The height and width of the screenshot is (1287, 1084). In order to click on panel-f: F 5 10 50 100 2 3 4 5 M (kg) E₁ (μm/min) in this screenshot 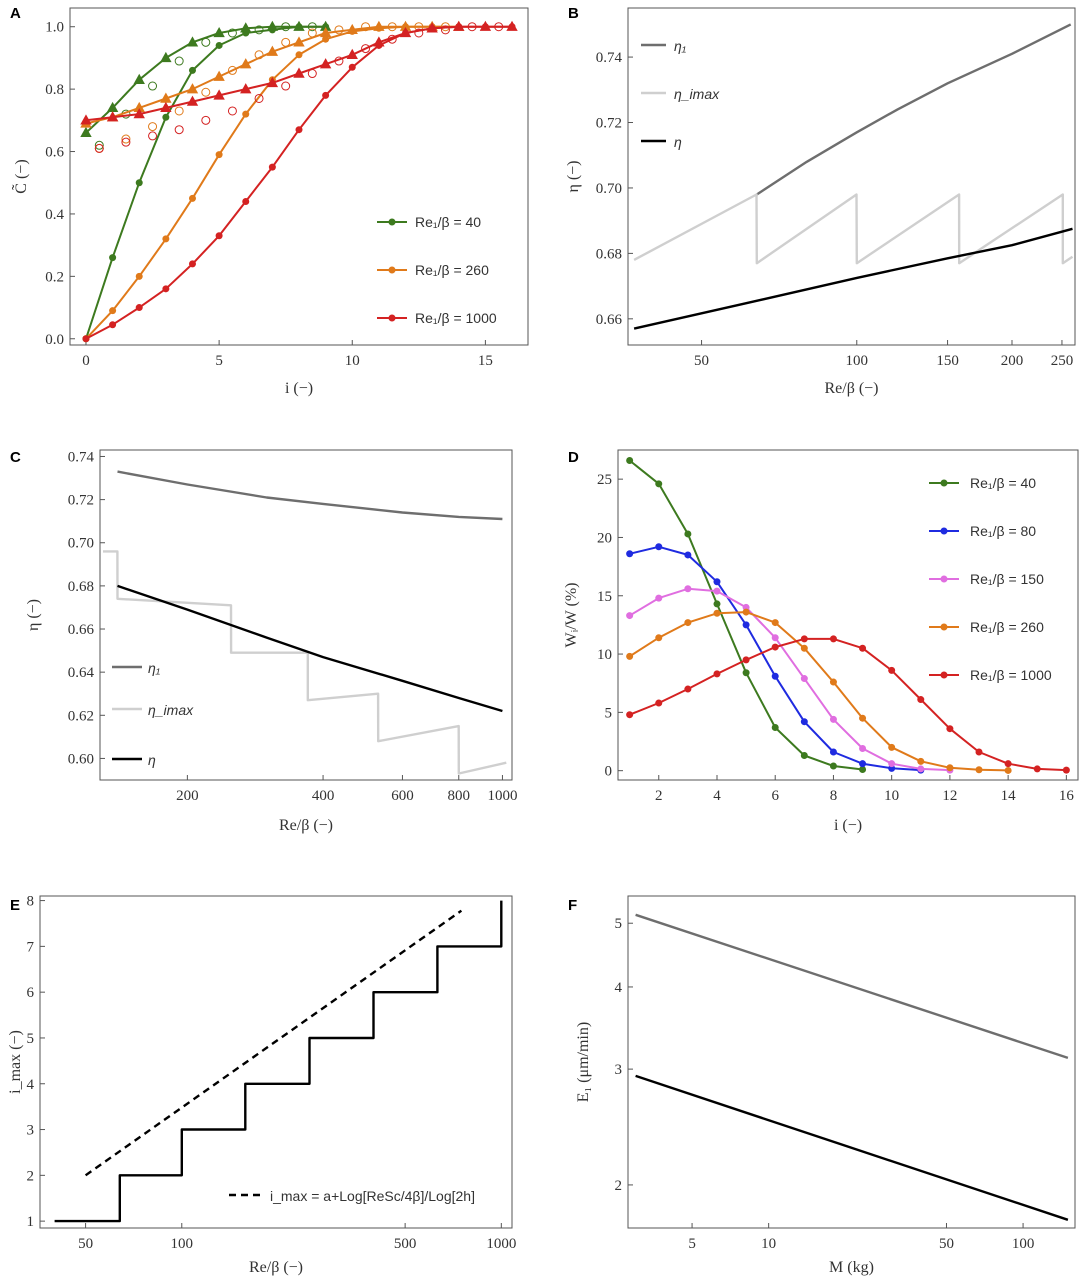, I will do `click(822, 1085)`.